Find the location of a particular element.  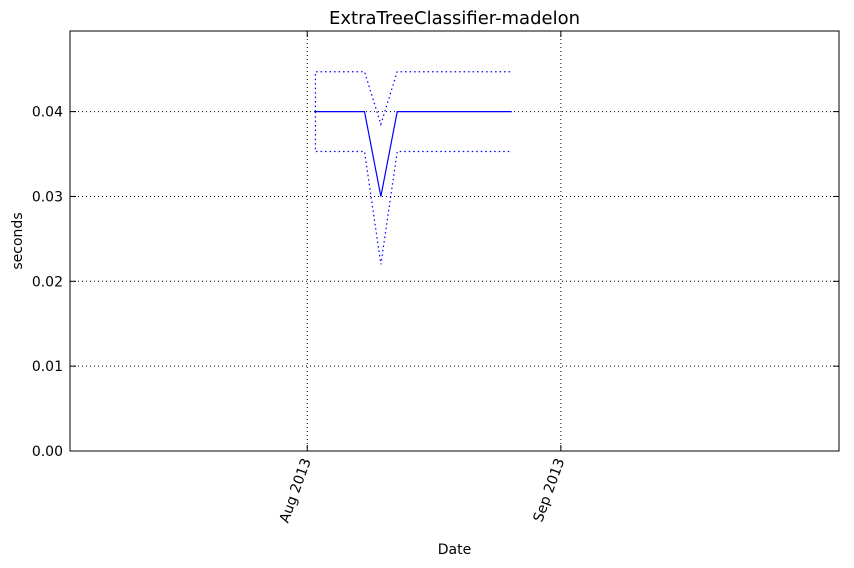

y-tick-label: 0.03 is located at coordinates (47, 197).